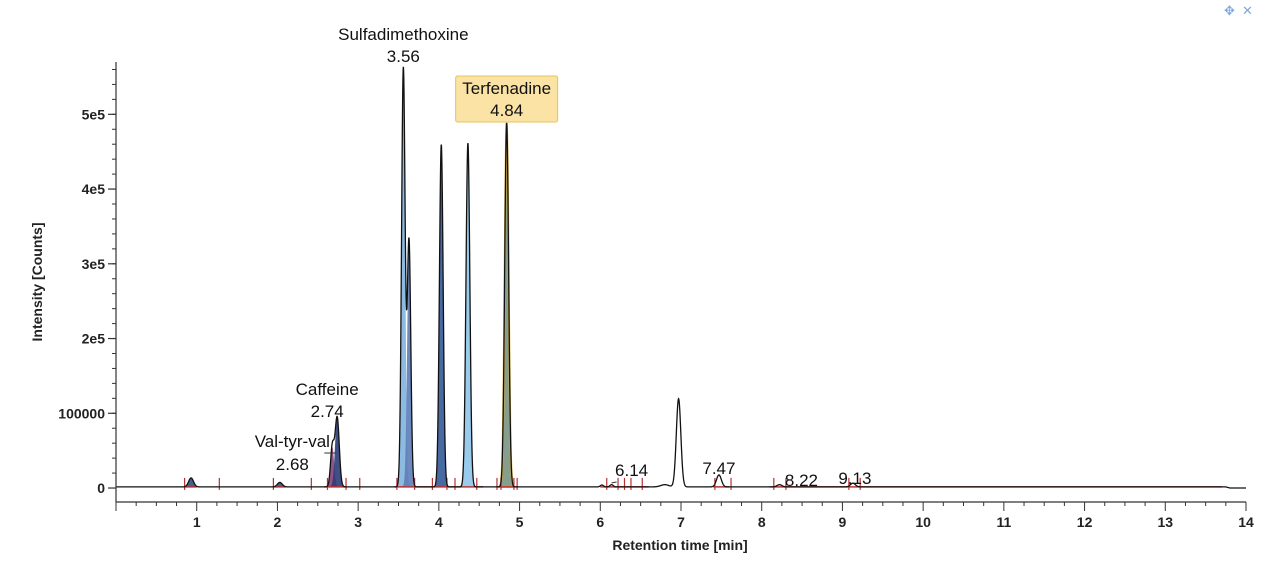 This screenshot has height=576, width=1280. What do you see at coordinates (101, 488) in the screenshot?
I see `y-tick-label: 0` at bounding box center [101, 488].